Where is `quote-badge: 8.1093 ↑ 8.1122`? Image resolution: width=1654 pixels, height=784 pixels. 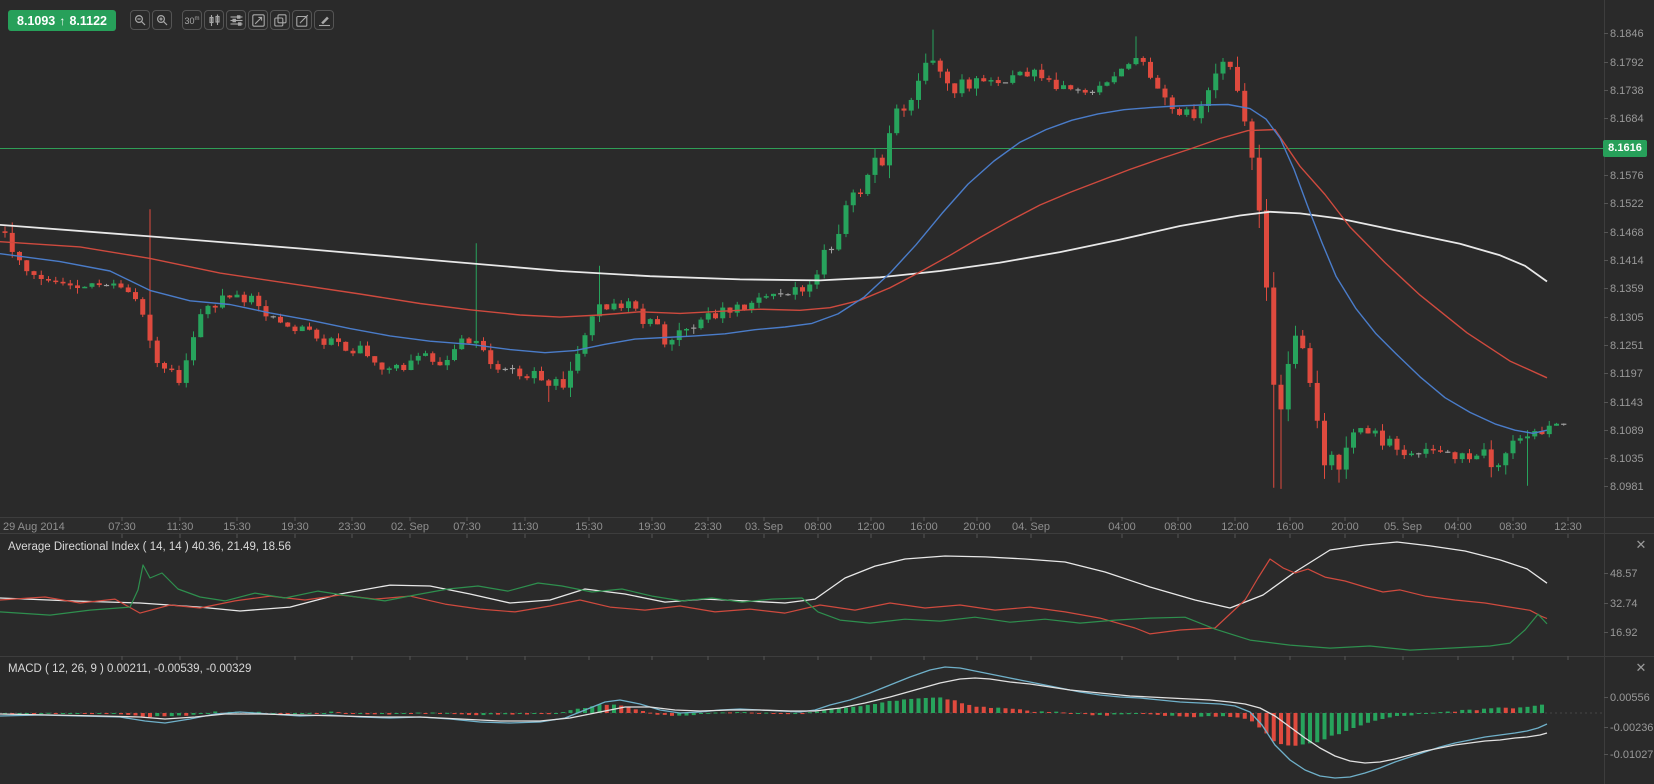
quote-badge: 8.1093 ↑ 8.1122 is located at coordinates (62, 20).